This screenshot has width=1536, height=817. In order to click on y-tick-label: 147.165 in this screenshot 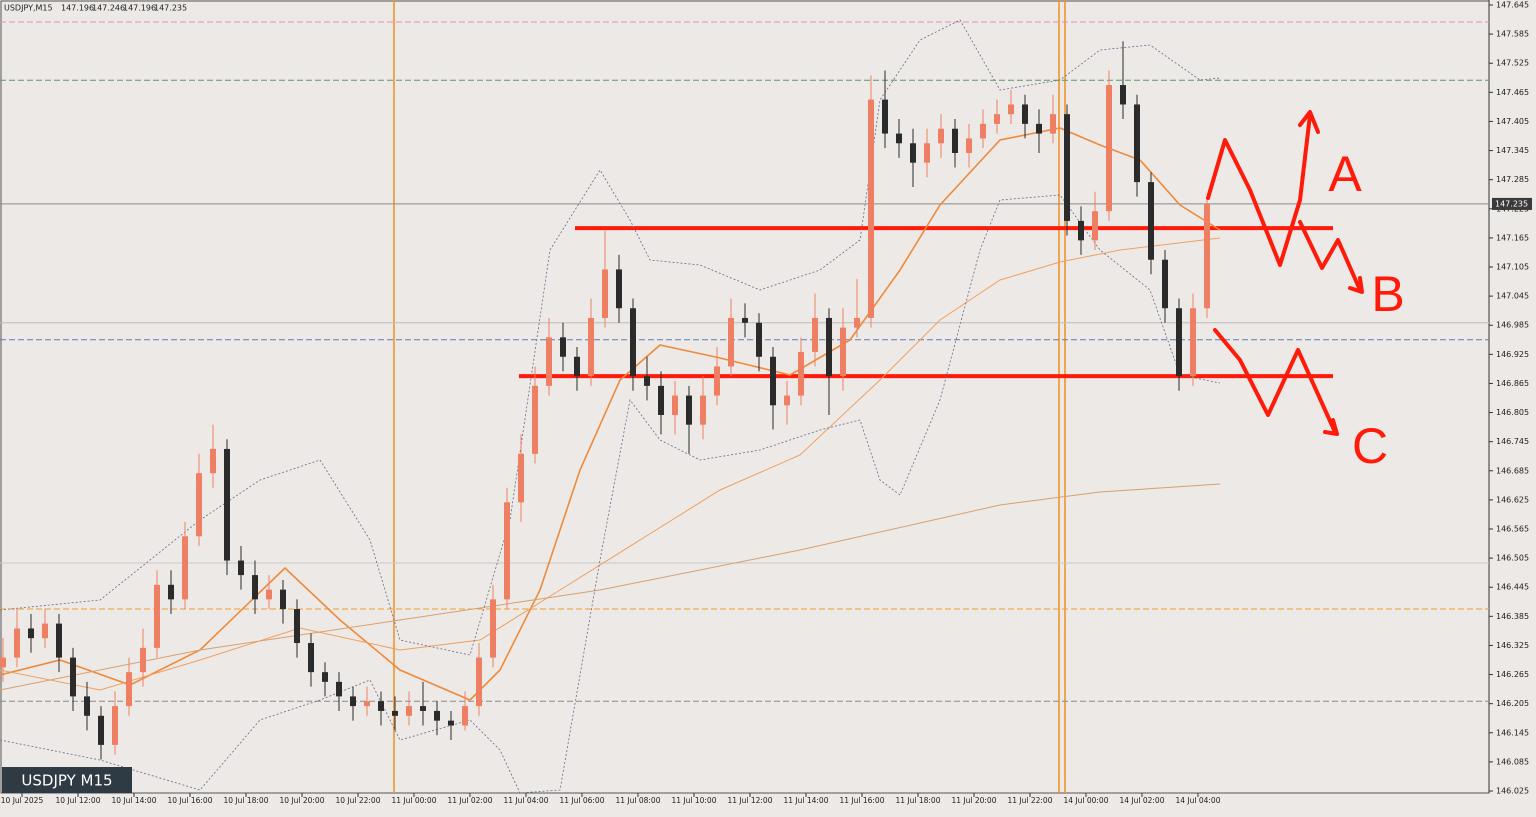, I will do `click(1512, 237)`.